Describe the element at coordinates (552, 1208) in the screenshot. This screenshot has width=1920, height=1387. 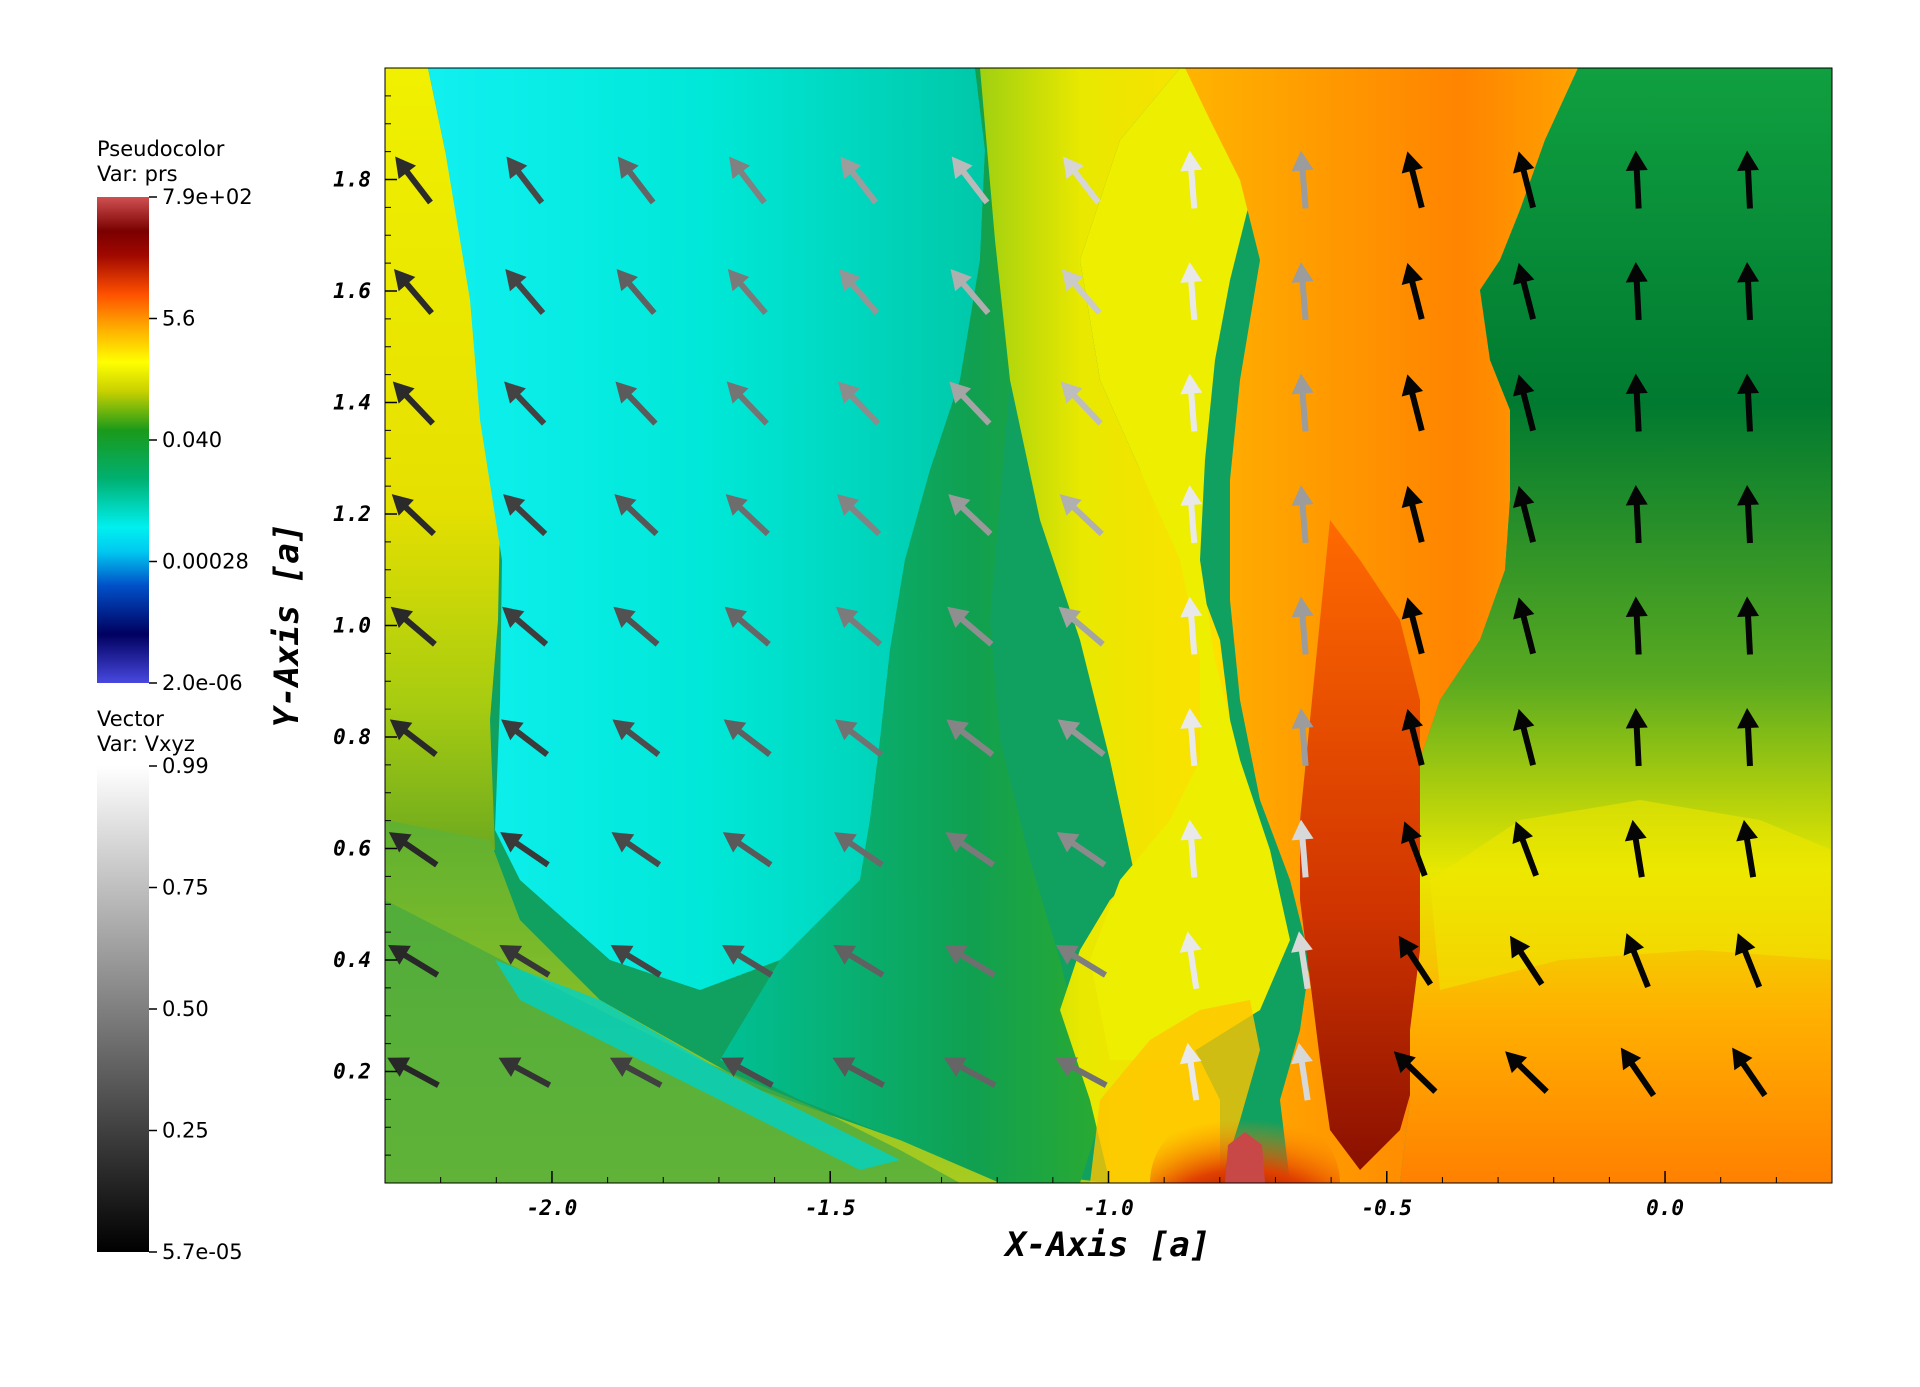
I see `x-tick-label: -2.0` at that location.